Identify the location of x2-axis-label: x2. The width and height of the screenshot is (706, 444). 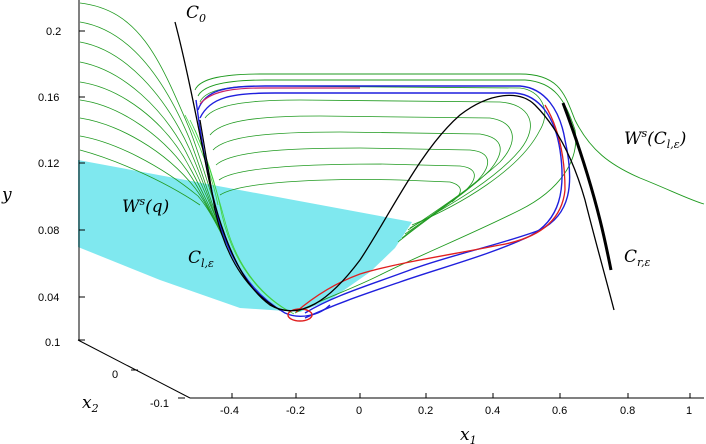
(90, 404).